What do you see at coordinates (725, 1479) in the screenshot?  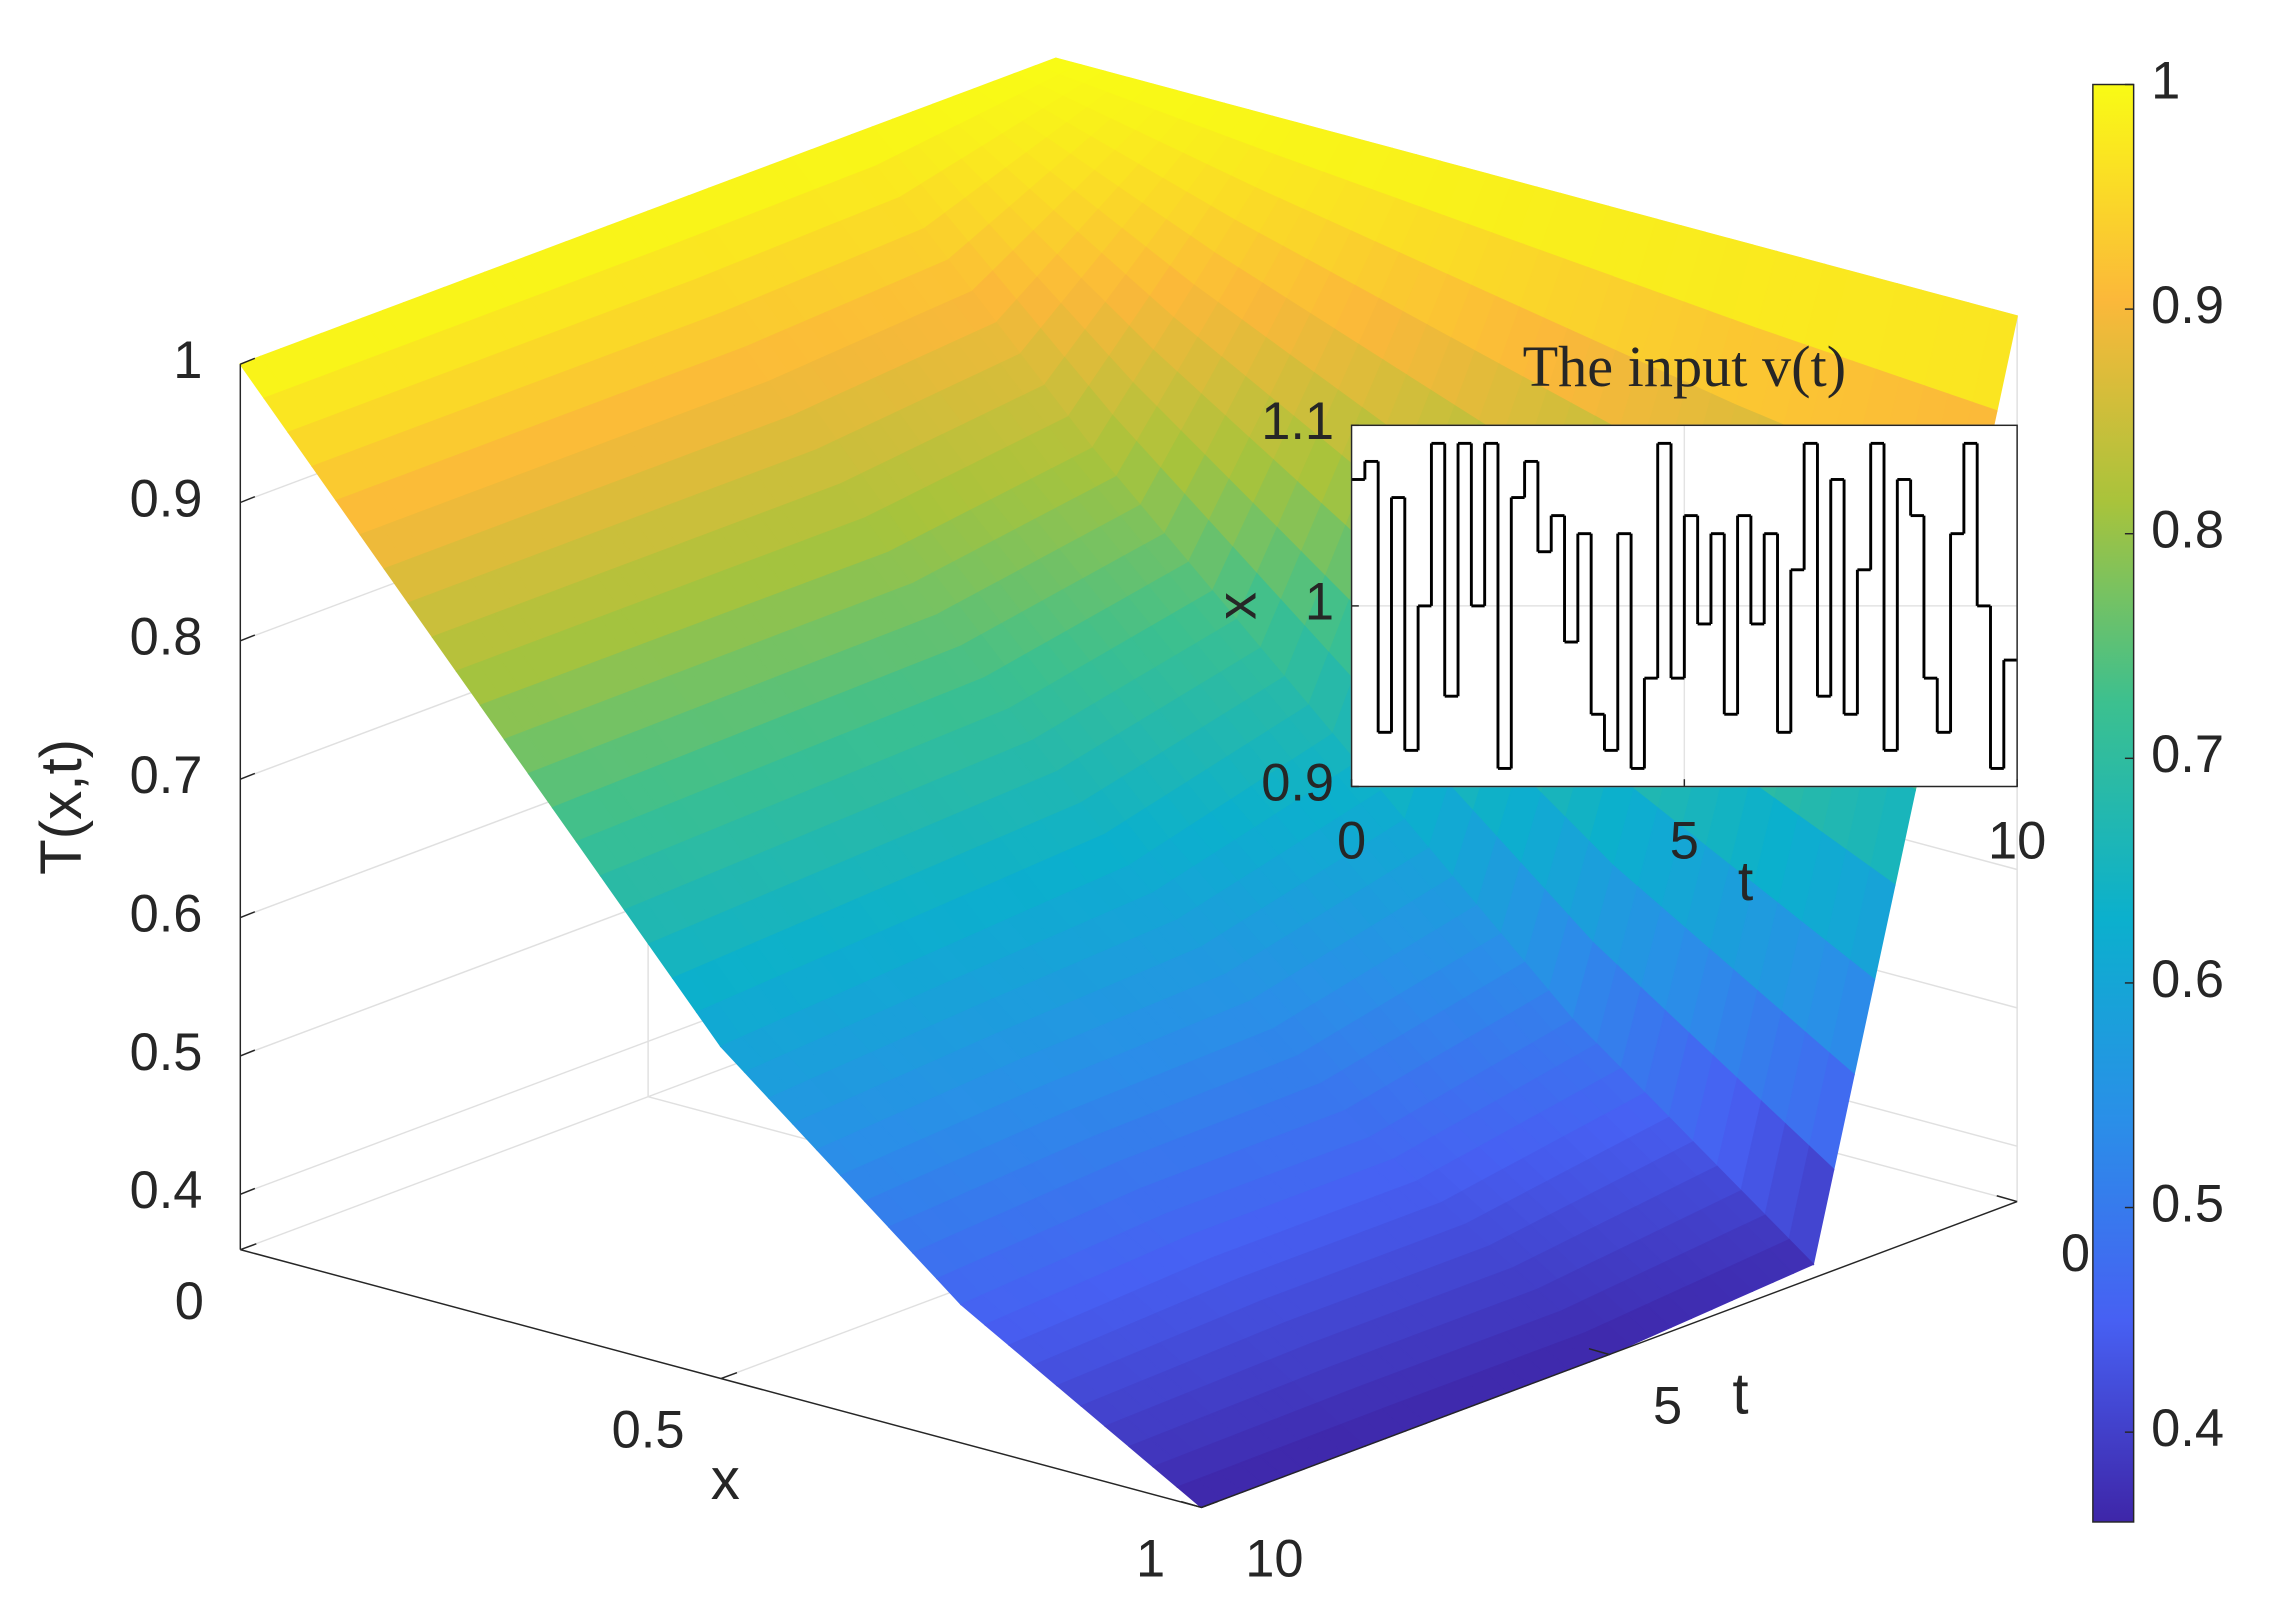 I see `x-axis-label: x` at bounding box center [725, 1479].